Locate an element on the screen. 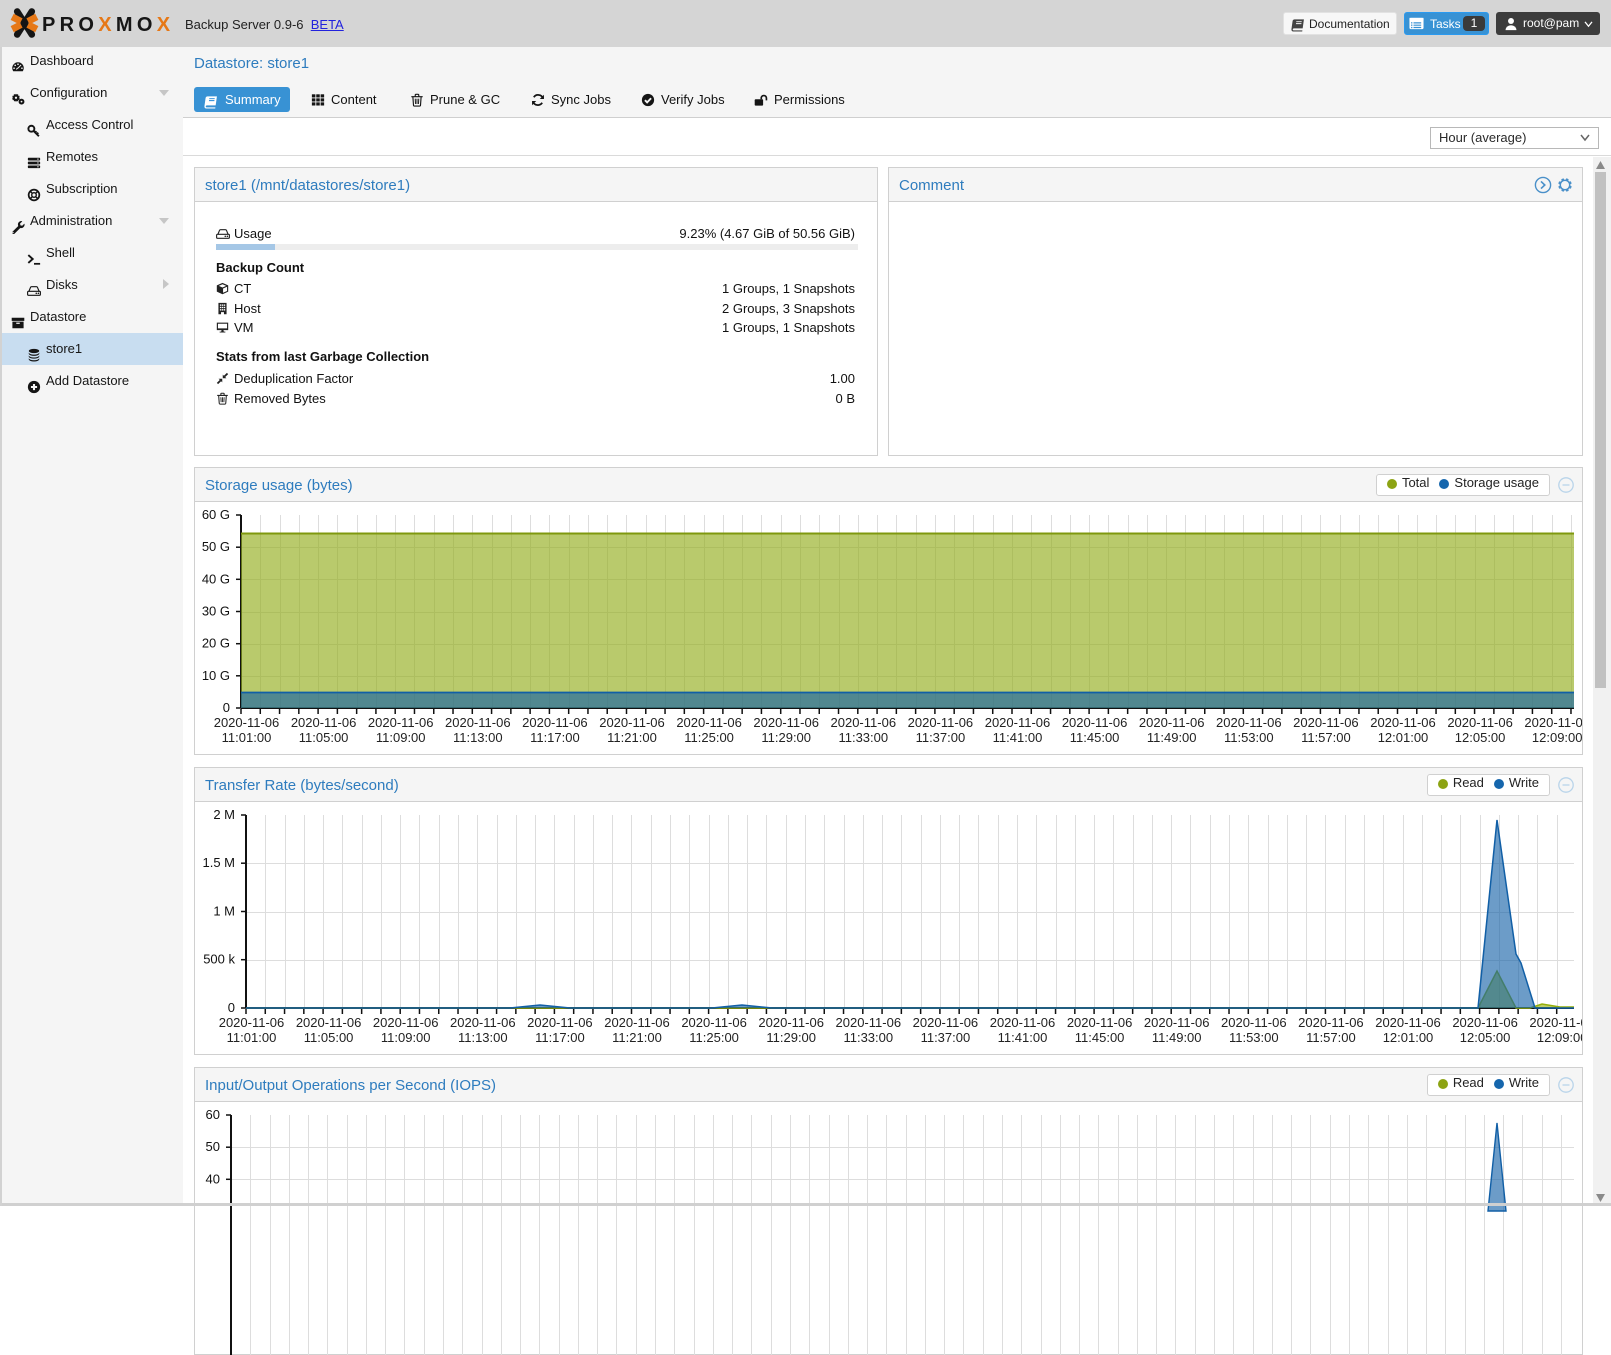  svg-text: 10 G is located at coordinates (216, 675).